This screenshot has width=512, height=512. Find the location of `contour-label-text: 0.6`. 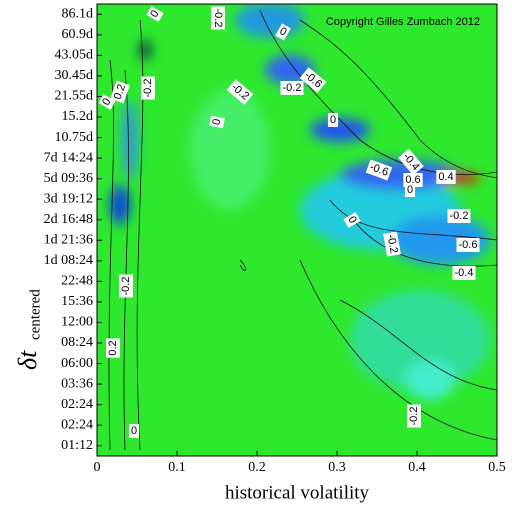

contour-label-text: 0.6 is located at coordinates (412, 180).